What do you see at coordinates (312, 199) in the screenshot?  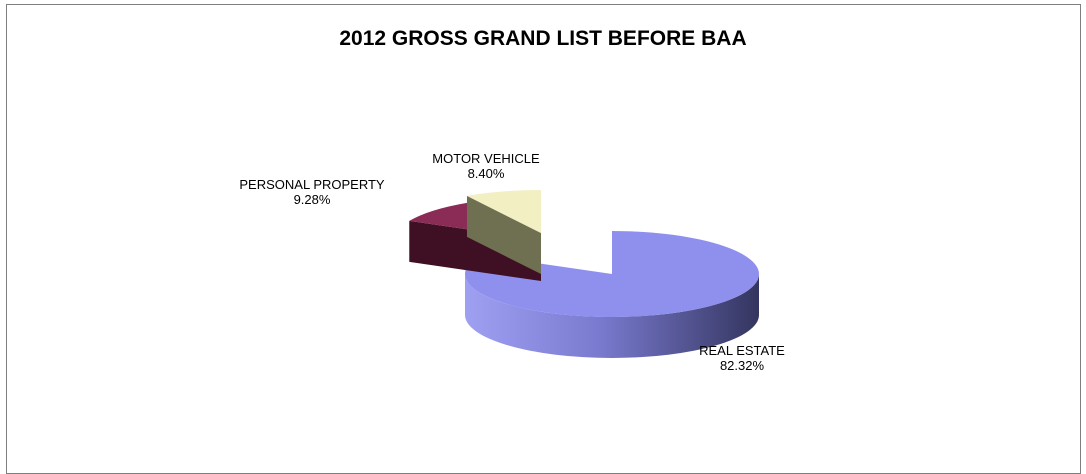 I see `slice-value-personal-property: 9.28%` at bounding box center [312, 199].